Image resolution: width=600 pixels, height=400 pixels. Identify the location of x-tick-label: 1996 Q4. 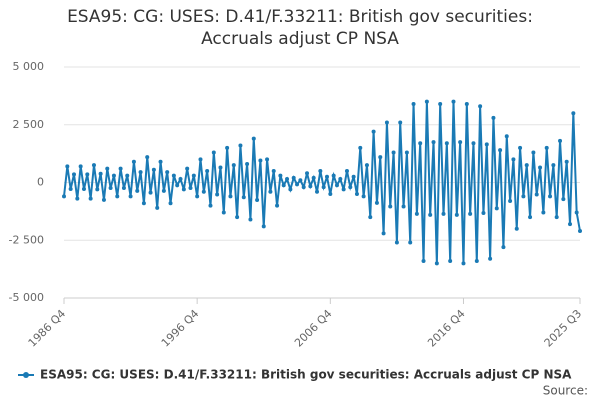
(180, 328).